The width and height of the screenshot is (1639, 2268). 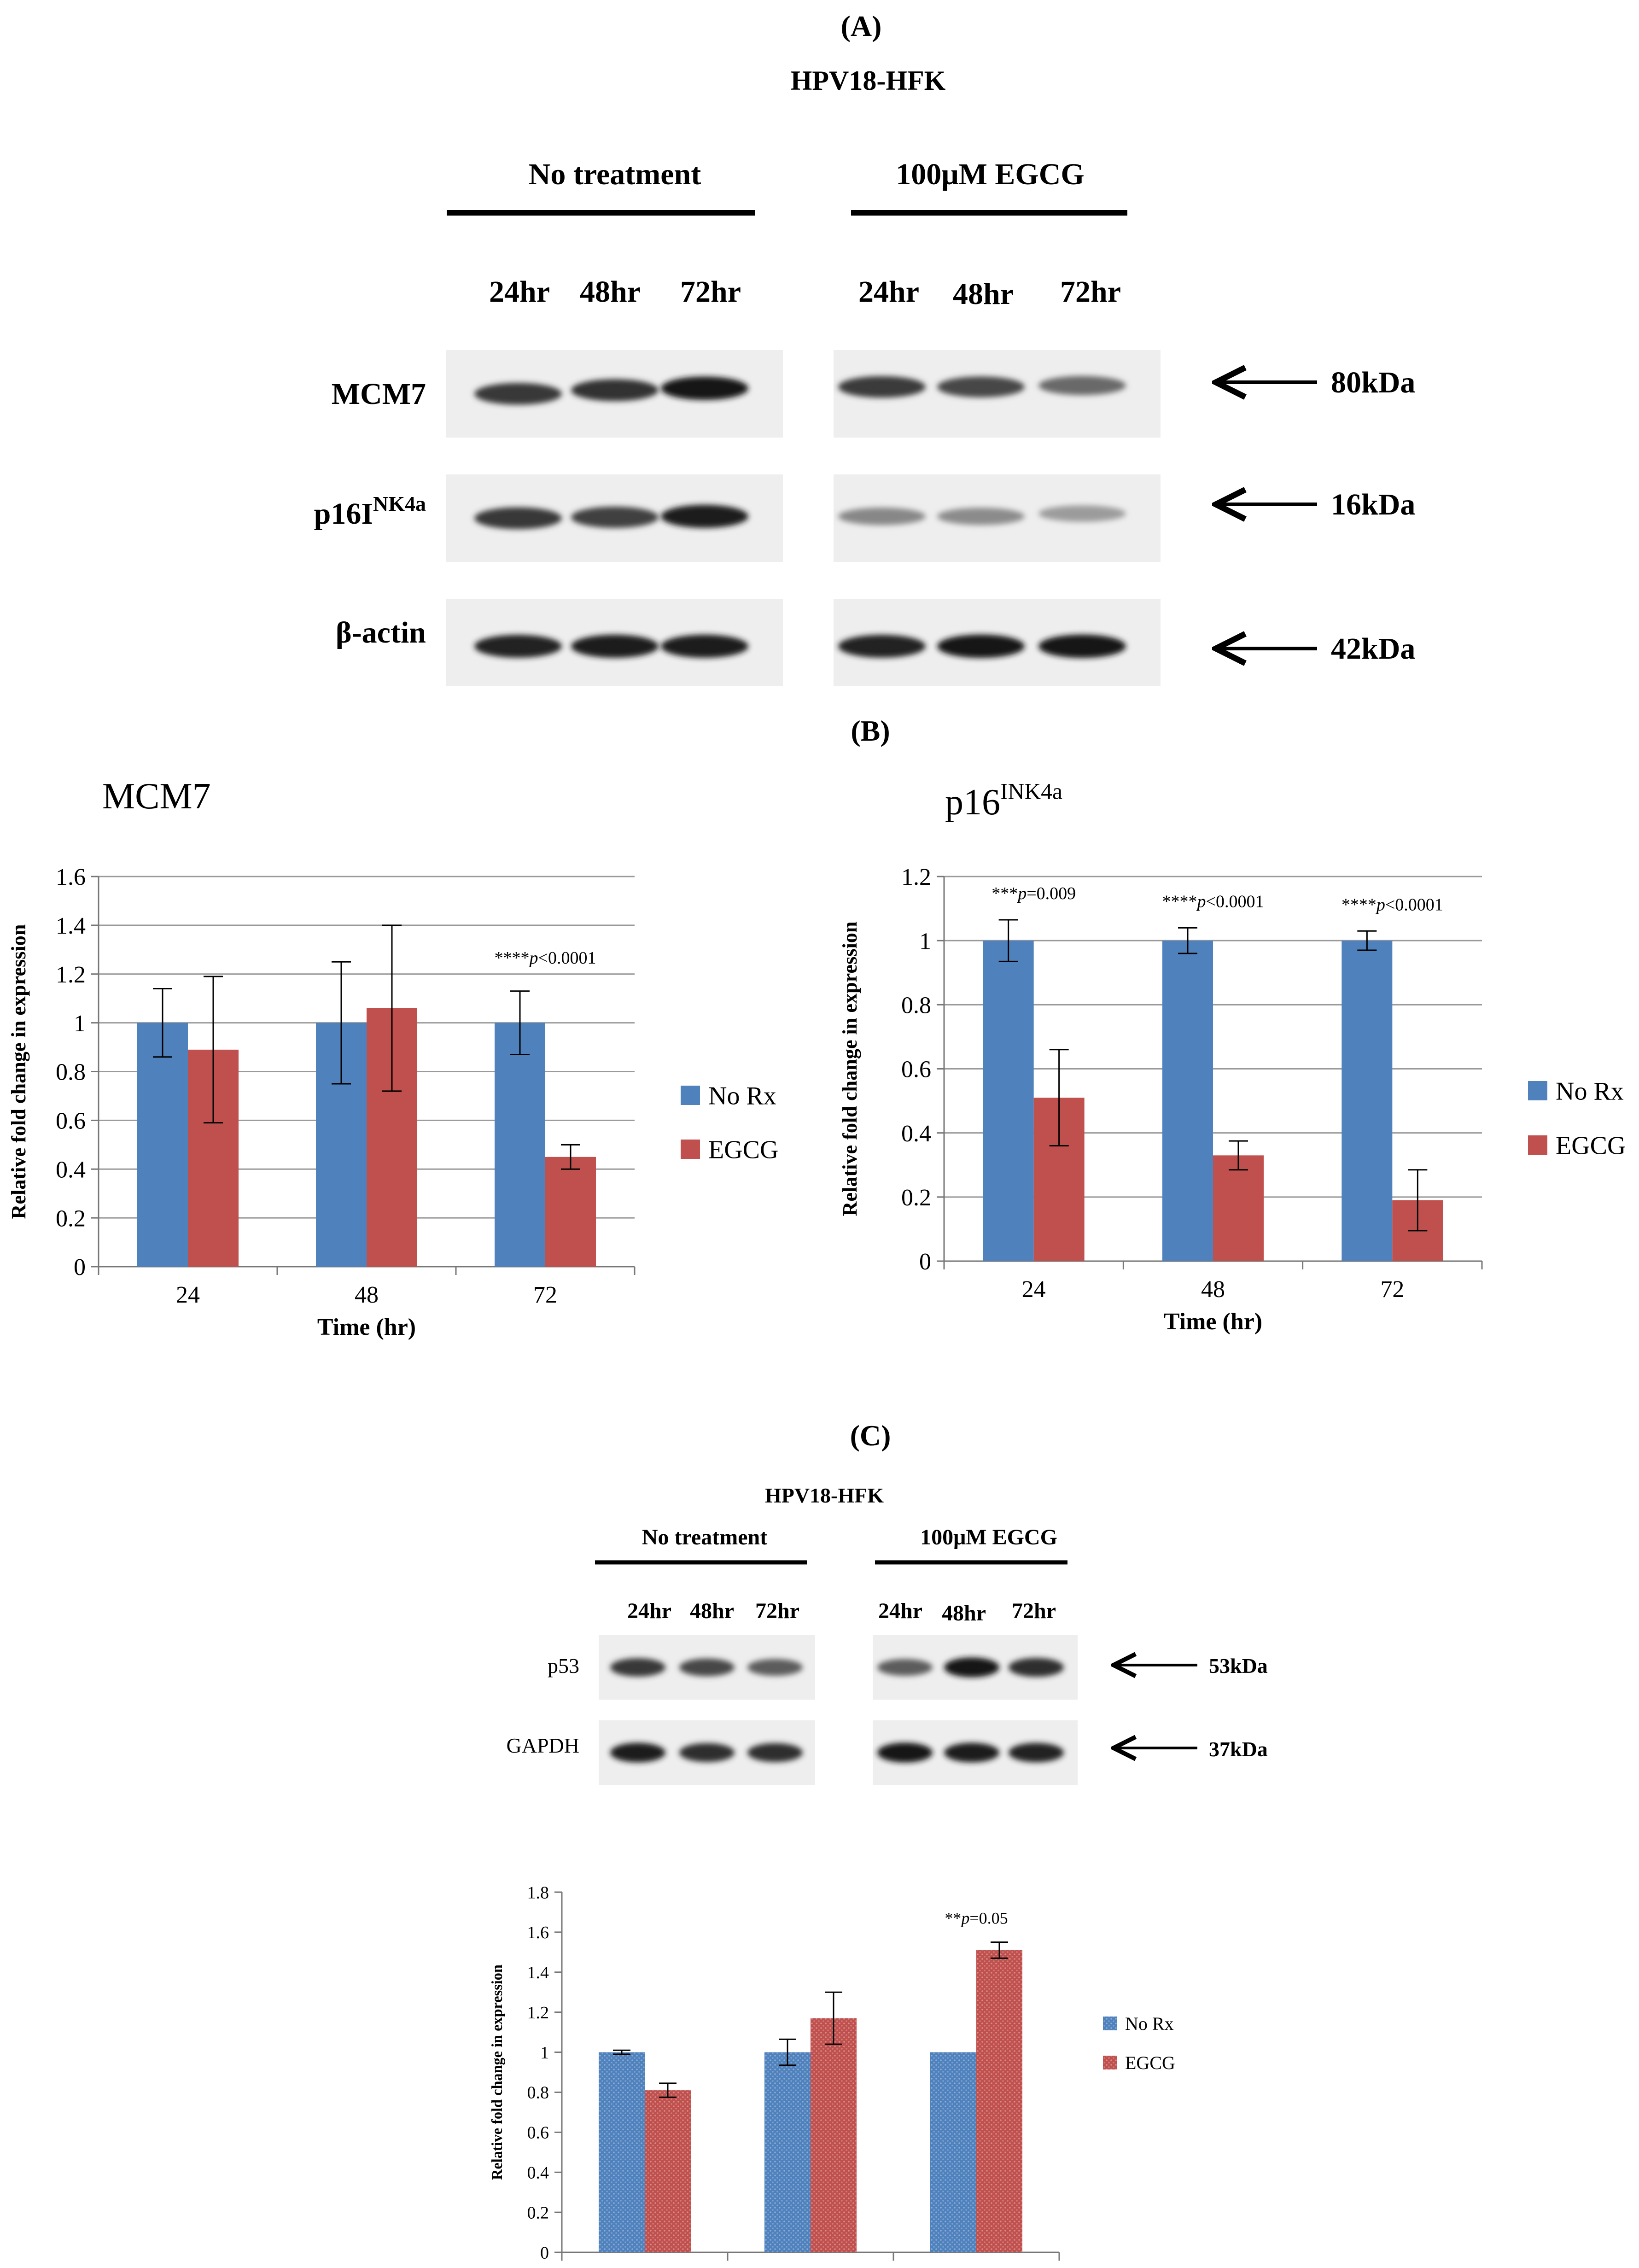 I want to click on x-tick-label: 24hrs, so click(x=644, y=2264).